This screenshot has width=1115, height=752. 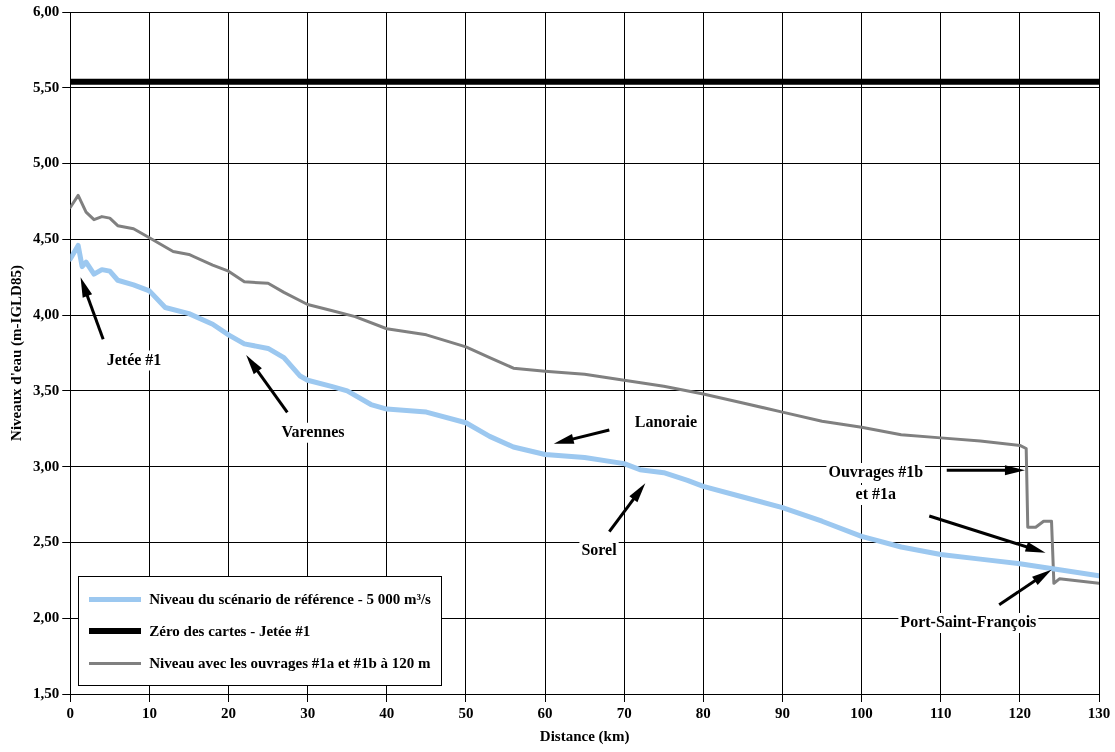 I want to click on x-tick-label: 90, so click(x=782, y=712).